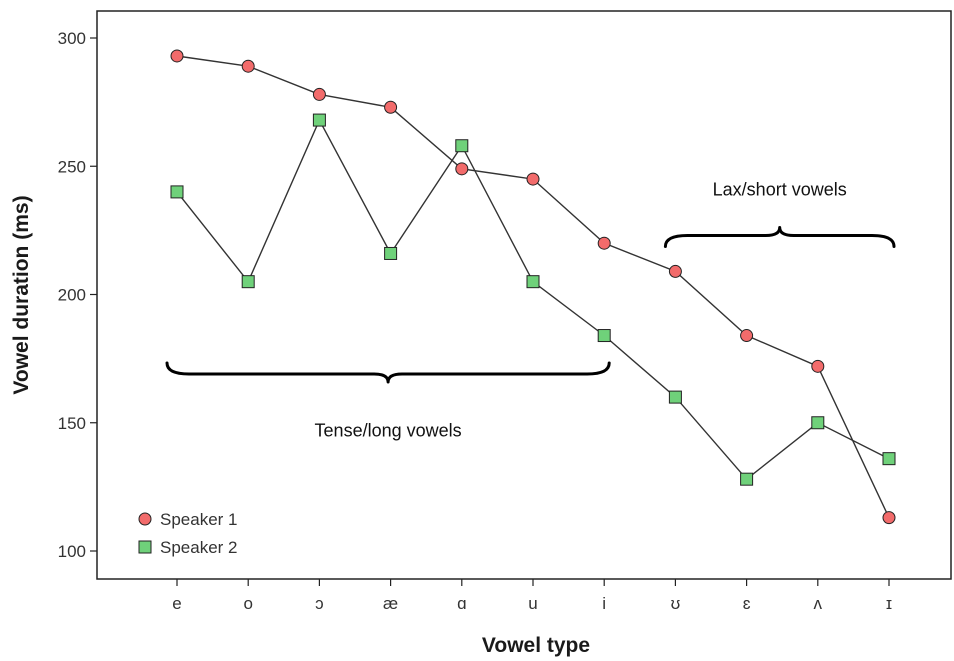  Describe the element at coordinates (780, 189) in the screenshot. I see `annotation-label: Lax/short vowels` at that location.